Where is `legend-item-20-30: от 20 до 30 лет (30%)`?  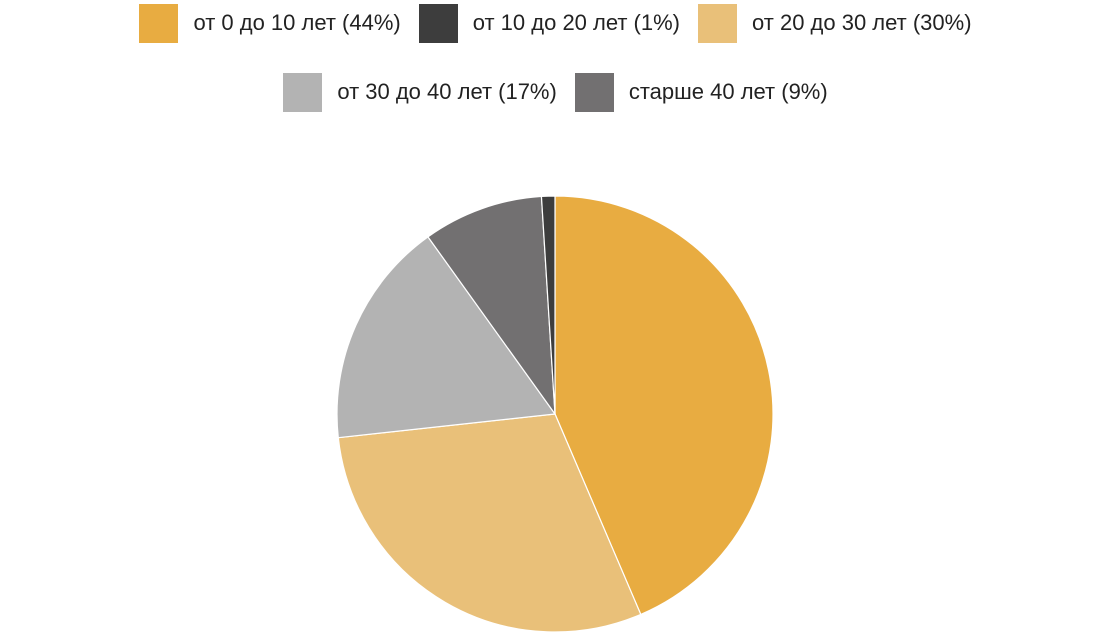 legend-item-20-30: от 20 до 30 лет (30%) is located at coordinates (835, 23).